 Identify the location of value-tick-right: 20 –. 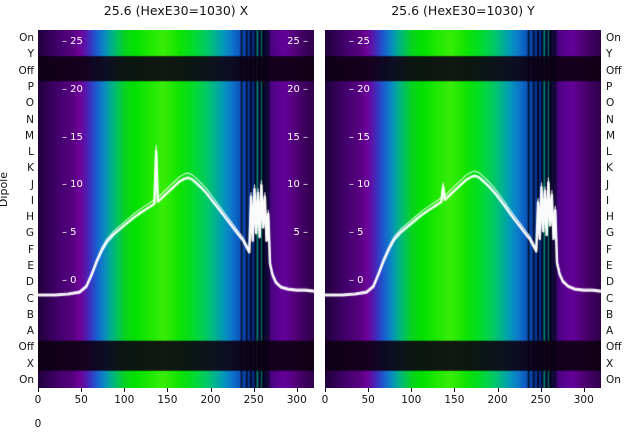
(297, 89).